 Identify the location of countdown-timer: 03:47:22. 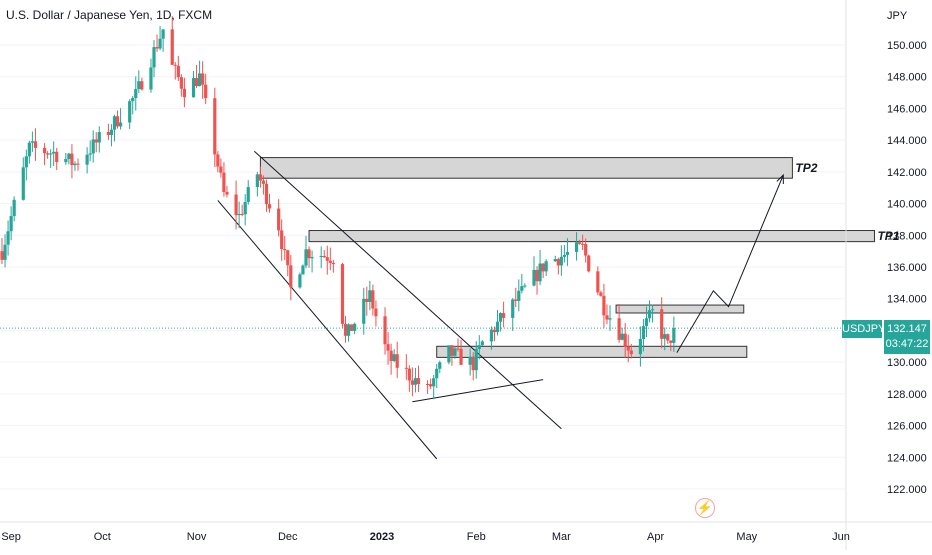
(907, 344).